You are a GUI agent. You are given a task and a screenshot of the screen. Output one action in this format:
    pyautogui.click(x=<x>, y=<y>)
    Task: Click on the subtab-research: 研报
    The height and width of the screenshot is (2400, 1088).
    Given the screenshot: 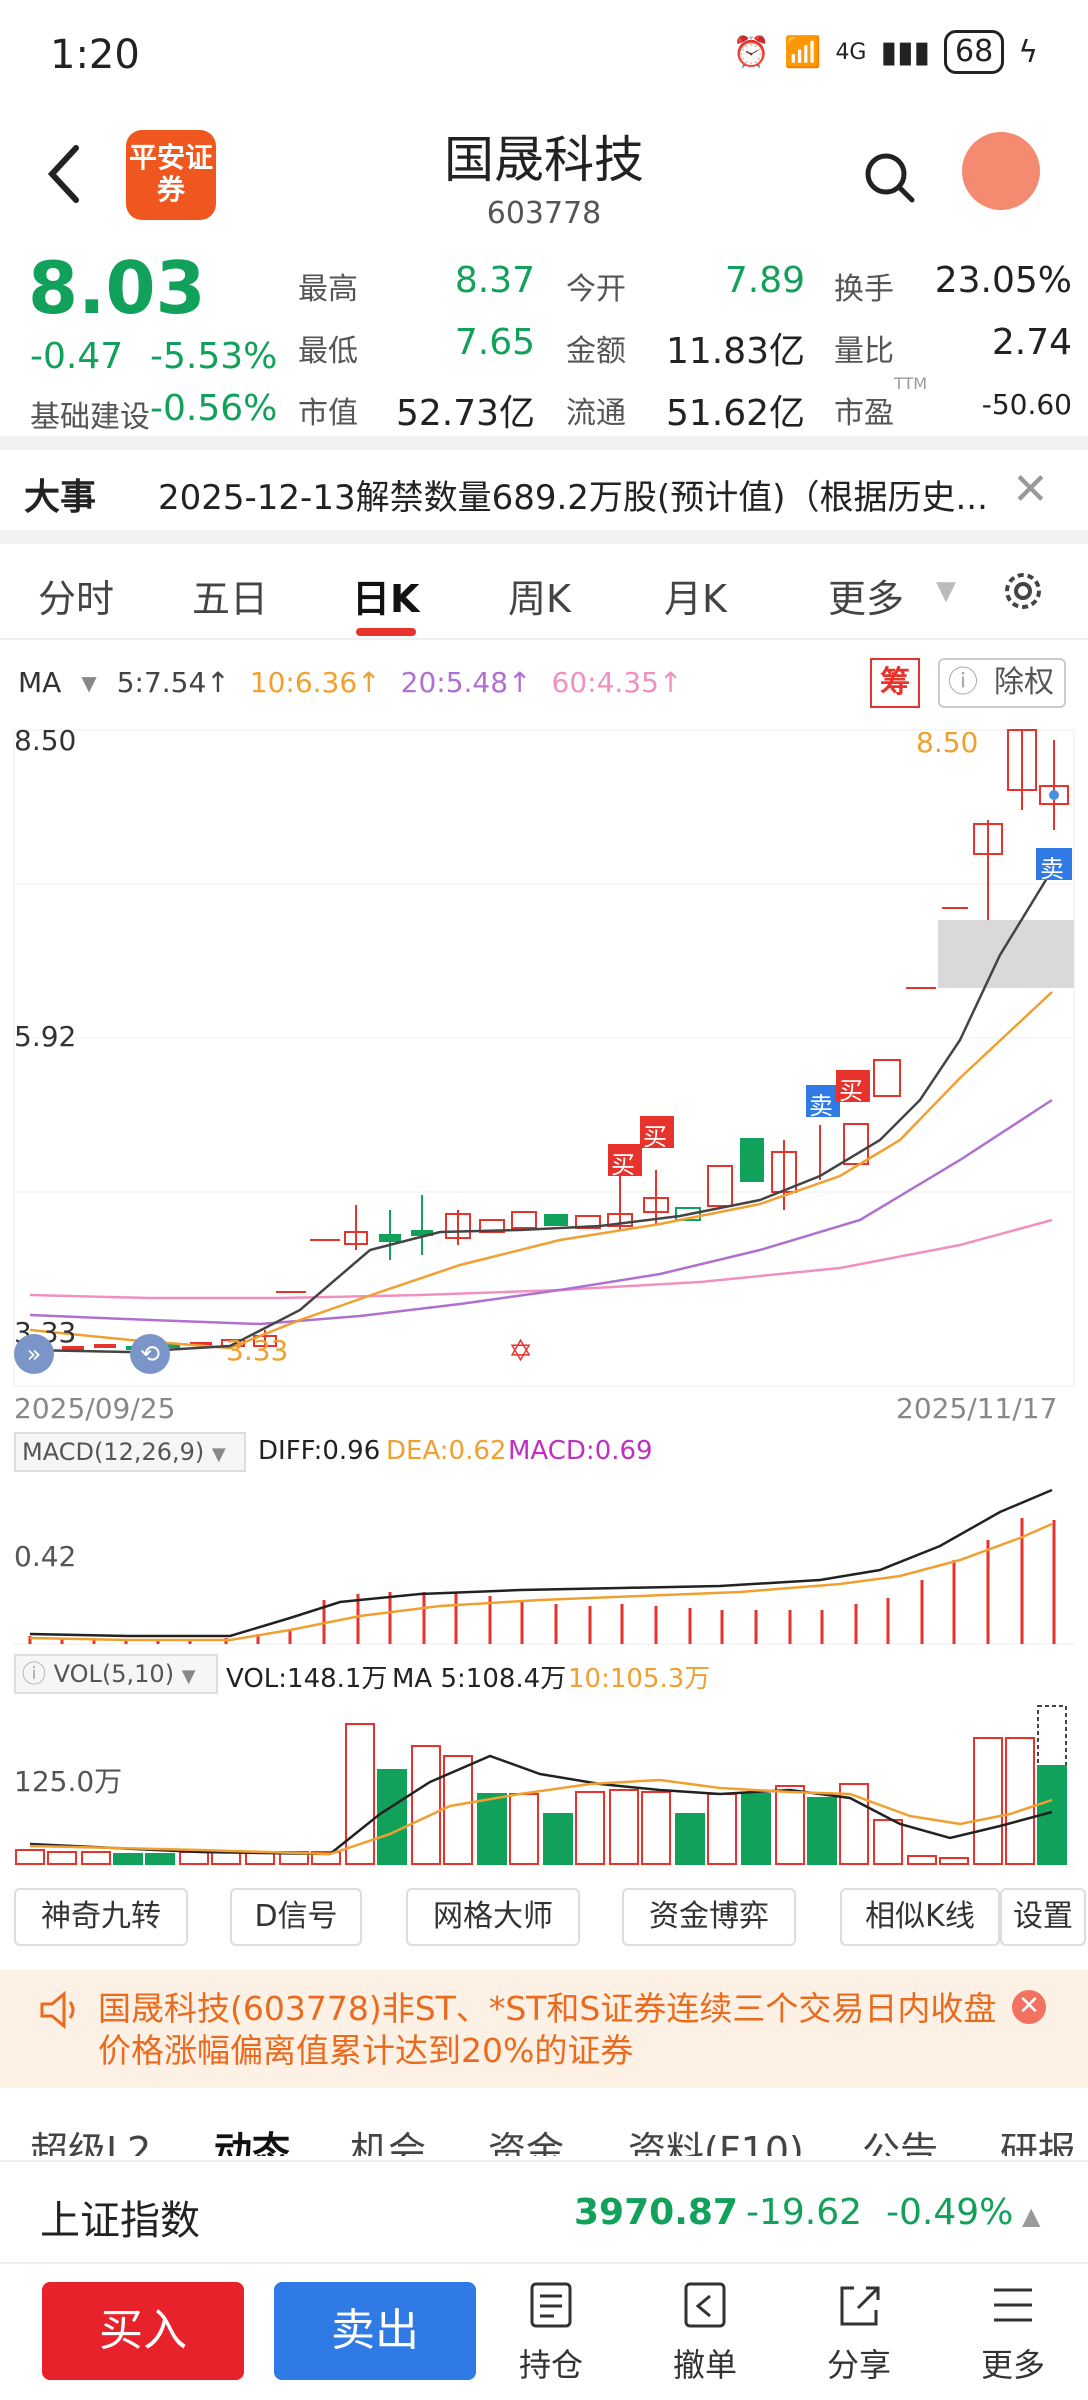 What is the action you would take?
    pyautogui.click(x=1038, y=2142)
    